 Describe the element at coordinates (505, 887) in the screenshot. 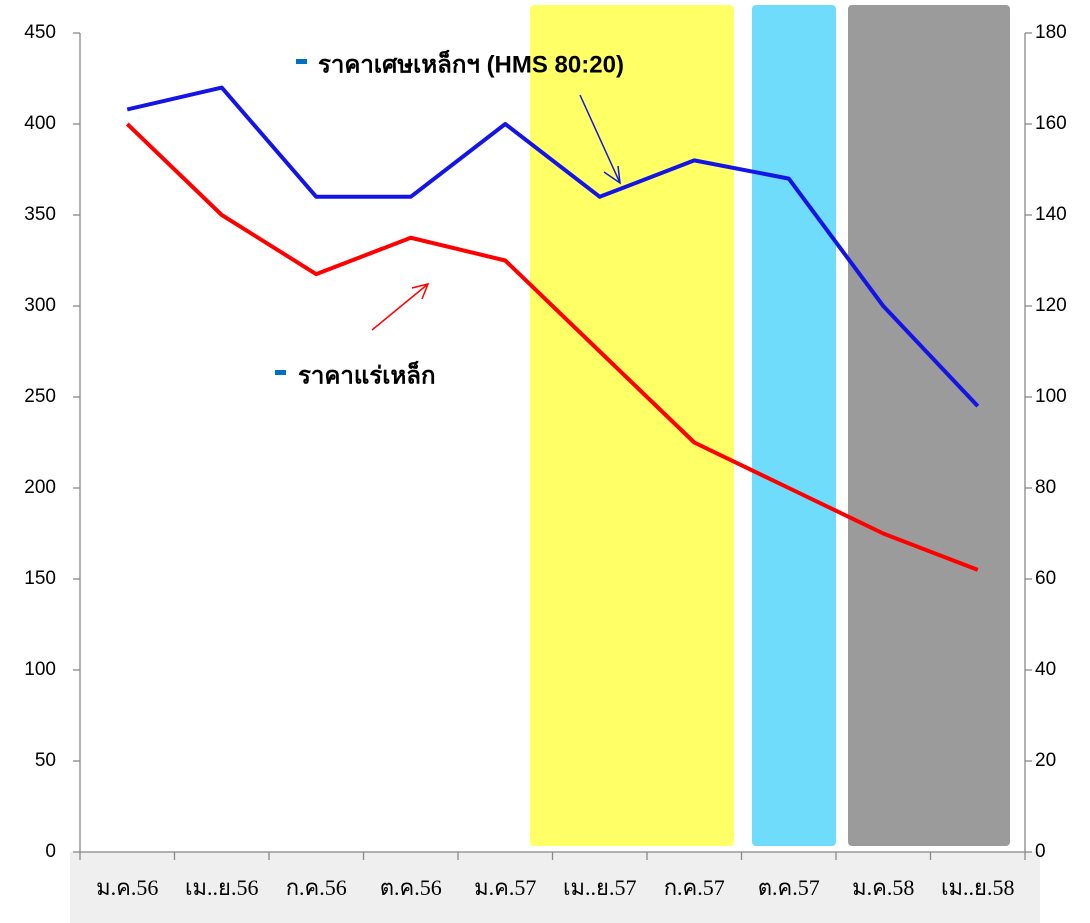

I see `x-tick-label: ม.ค.57` at that location.